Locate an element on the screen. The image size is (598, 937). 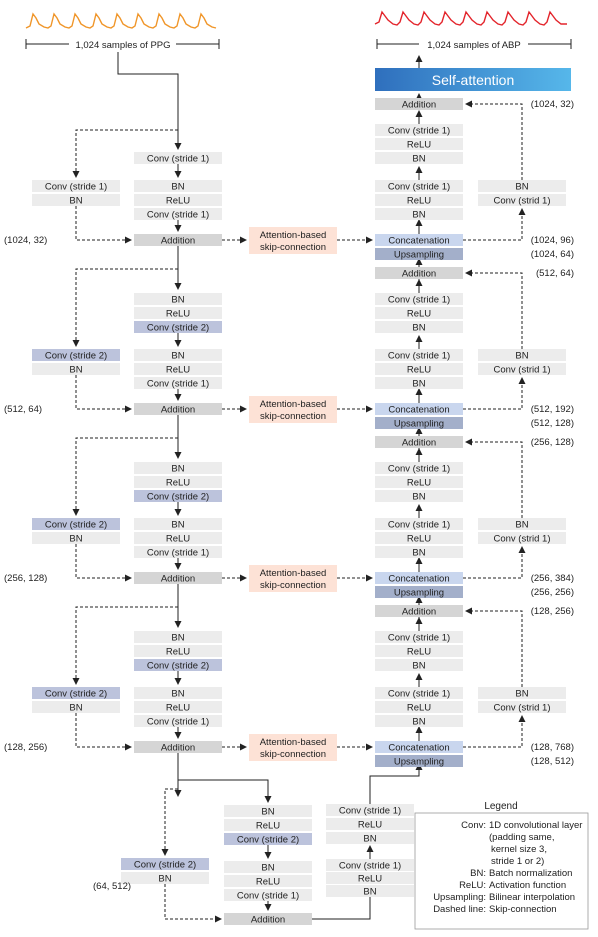
dec2-res-conv: Conv (strid 1) is located at coordinates (522, 369).